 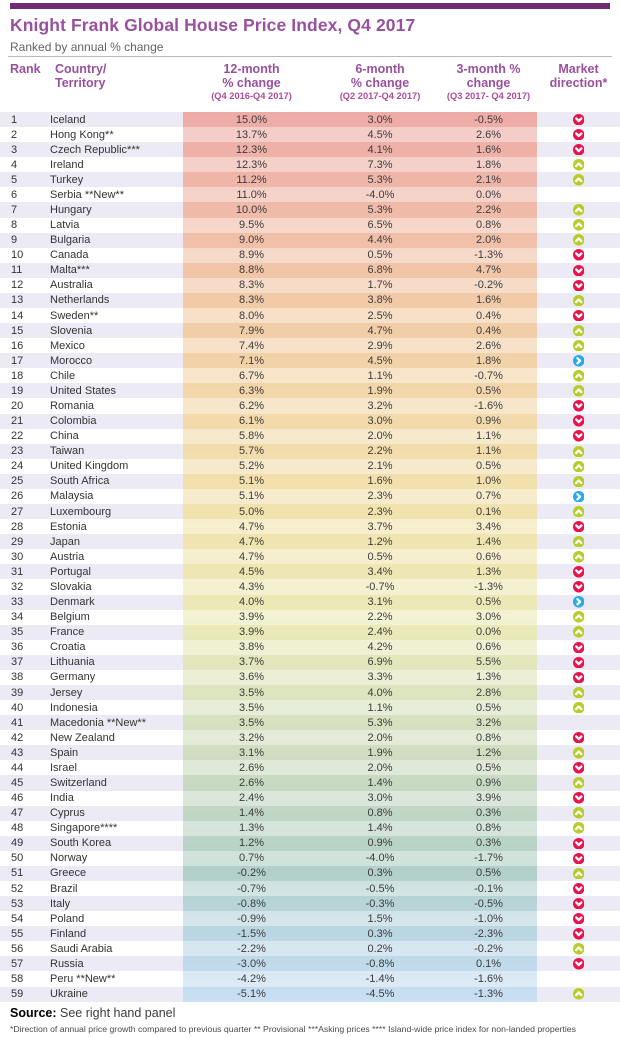 What do you see at coordinates (310, 255) in the screenshot?
I see `table-row: 10 Canada 8.9% 0.5% -1.3%` at bounding box center [310, 255].